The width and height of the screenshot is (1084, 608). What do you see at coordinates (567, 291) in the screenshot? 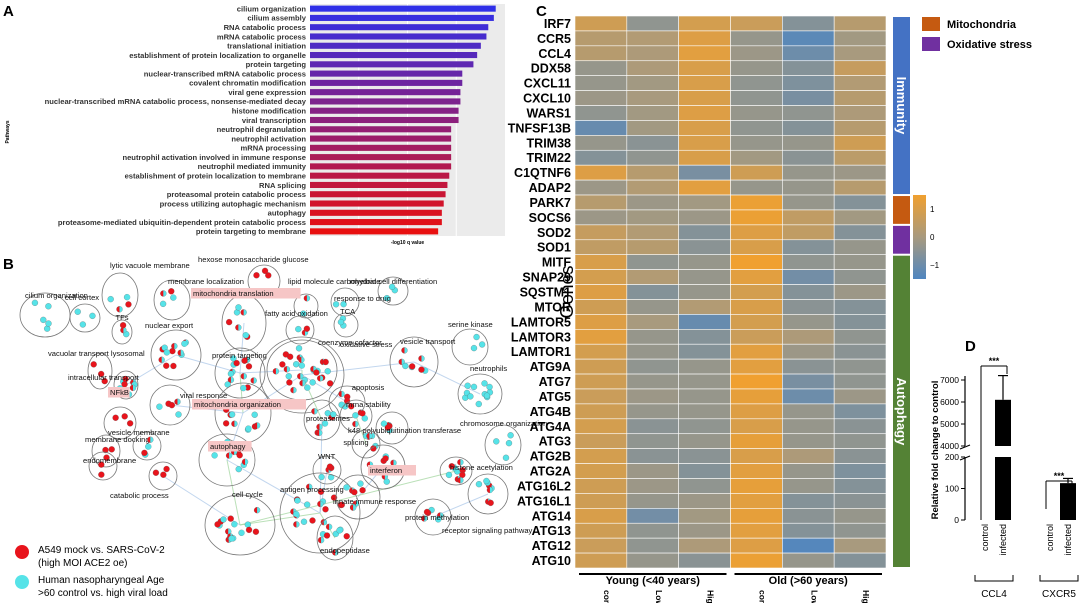
I see `heatmap-y-axis-label: Genes` at bounding box center [567, 291].